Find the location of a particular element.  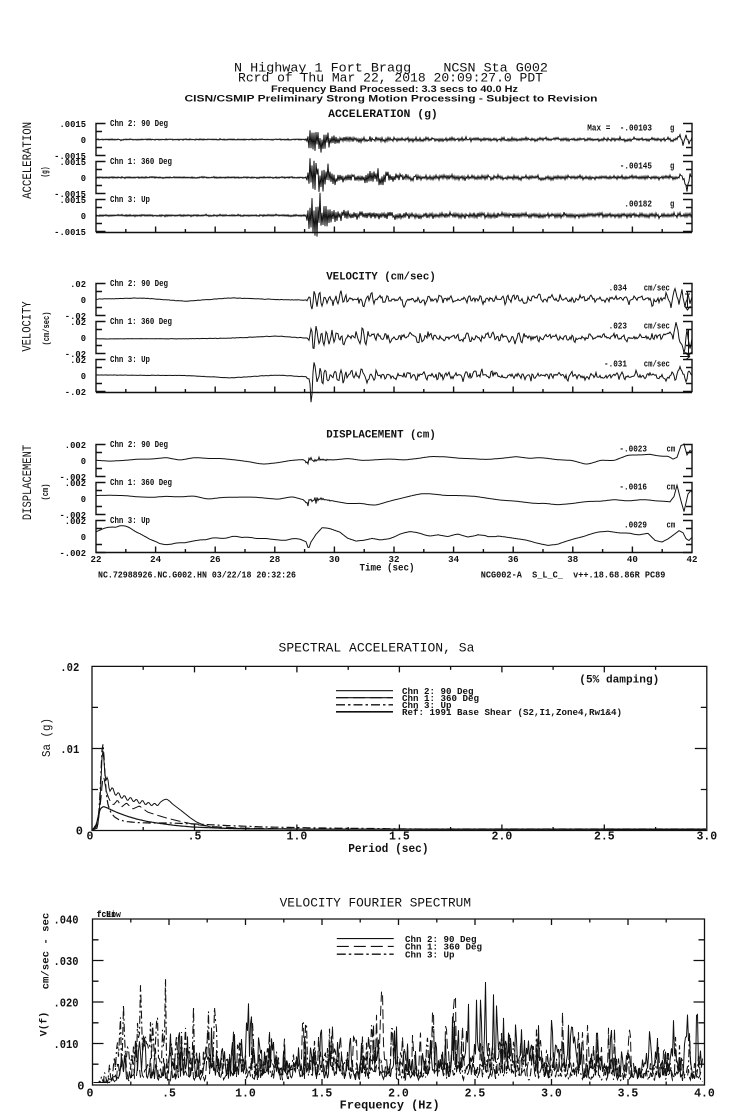

svg-text: .5 is located at coordinates (169, 1093).